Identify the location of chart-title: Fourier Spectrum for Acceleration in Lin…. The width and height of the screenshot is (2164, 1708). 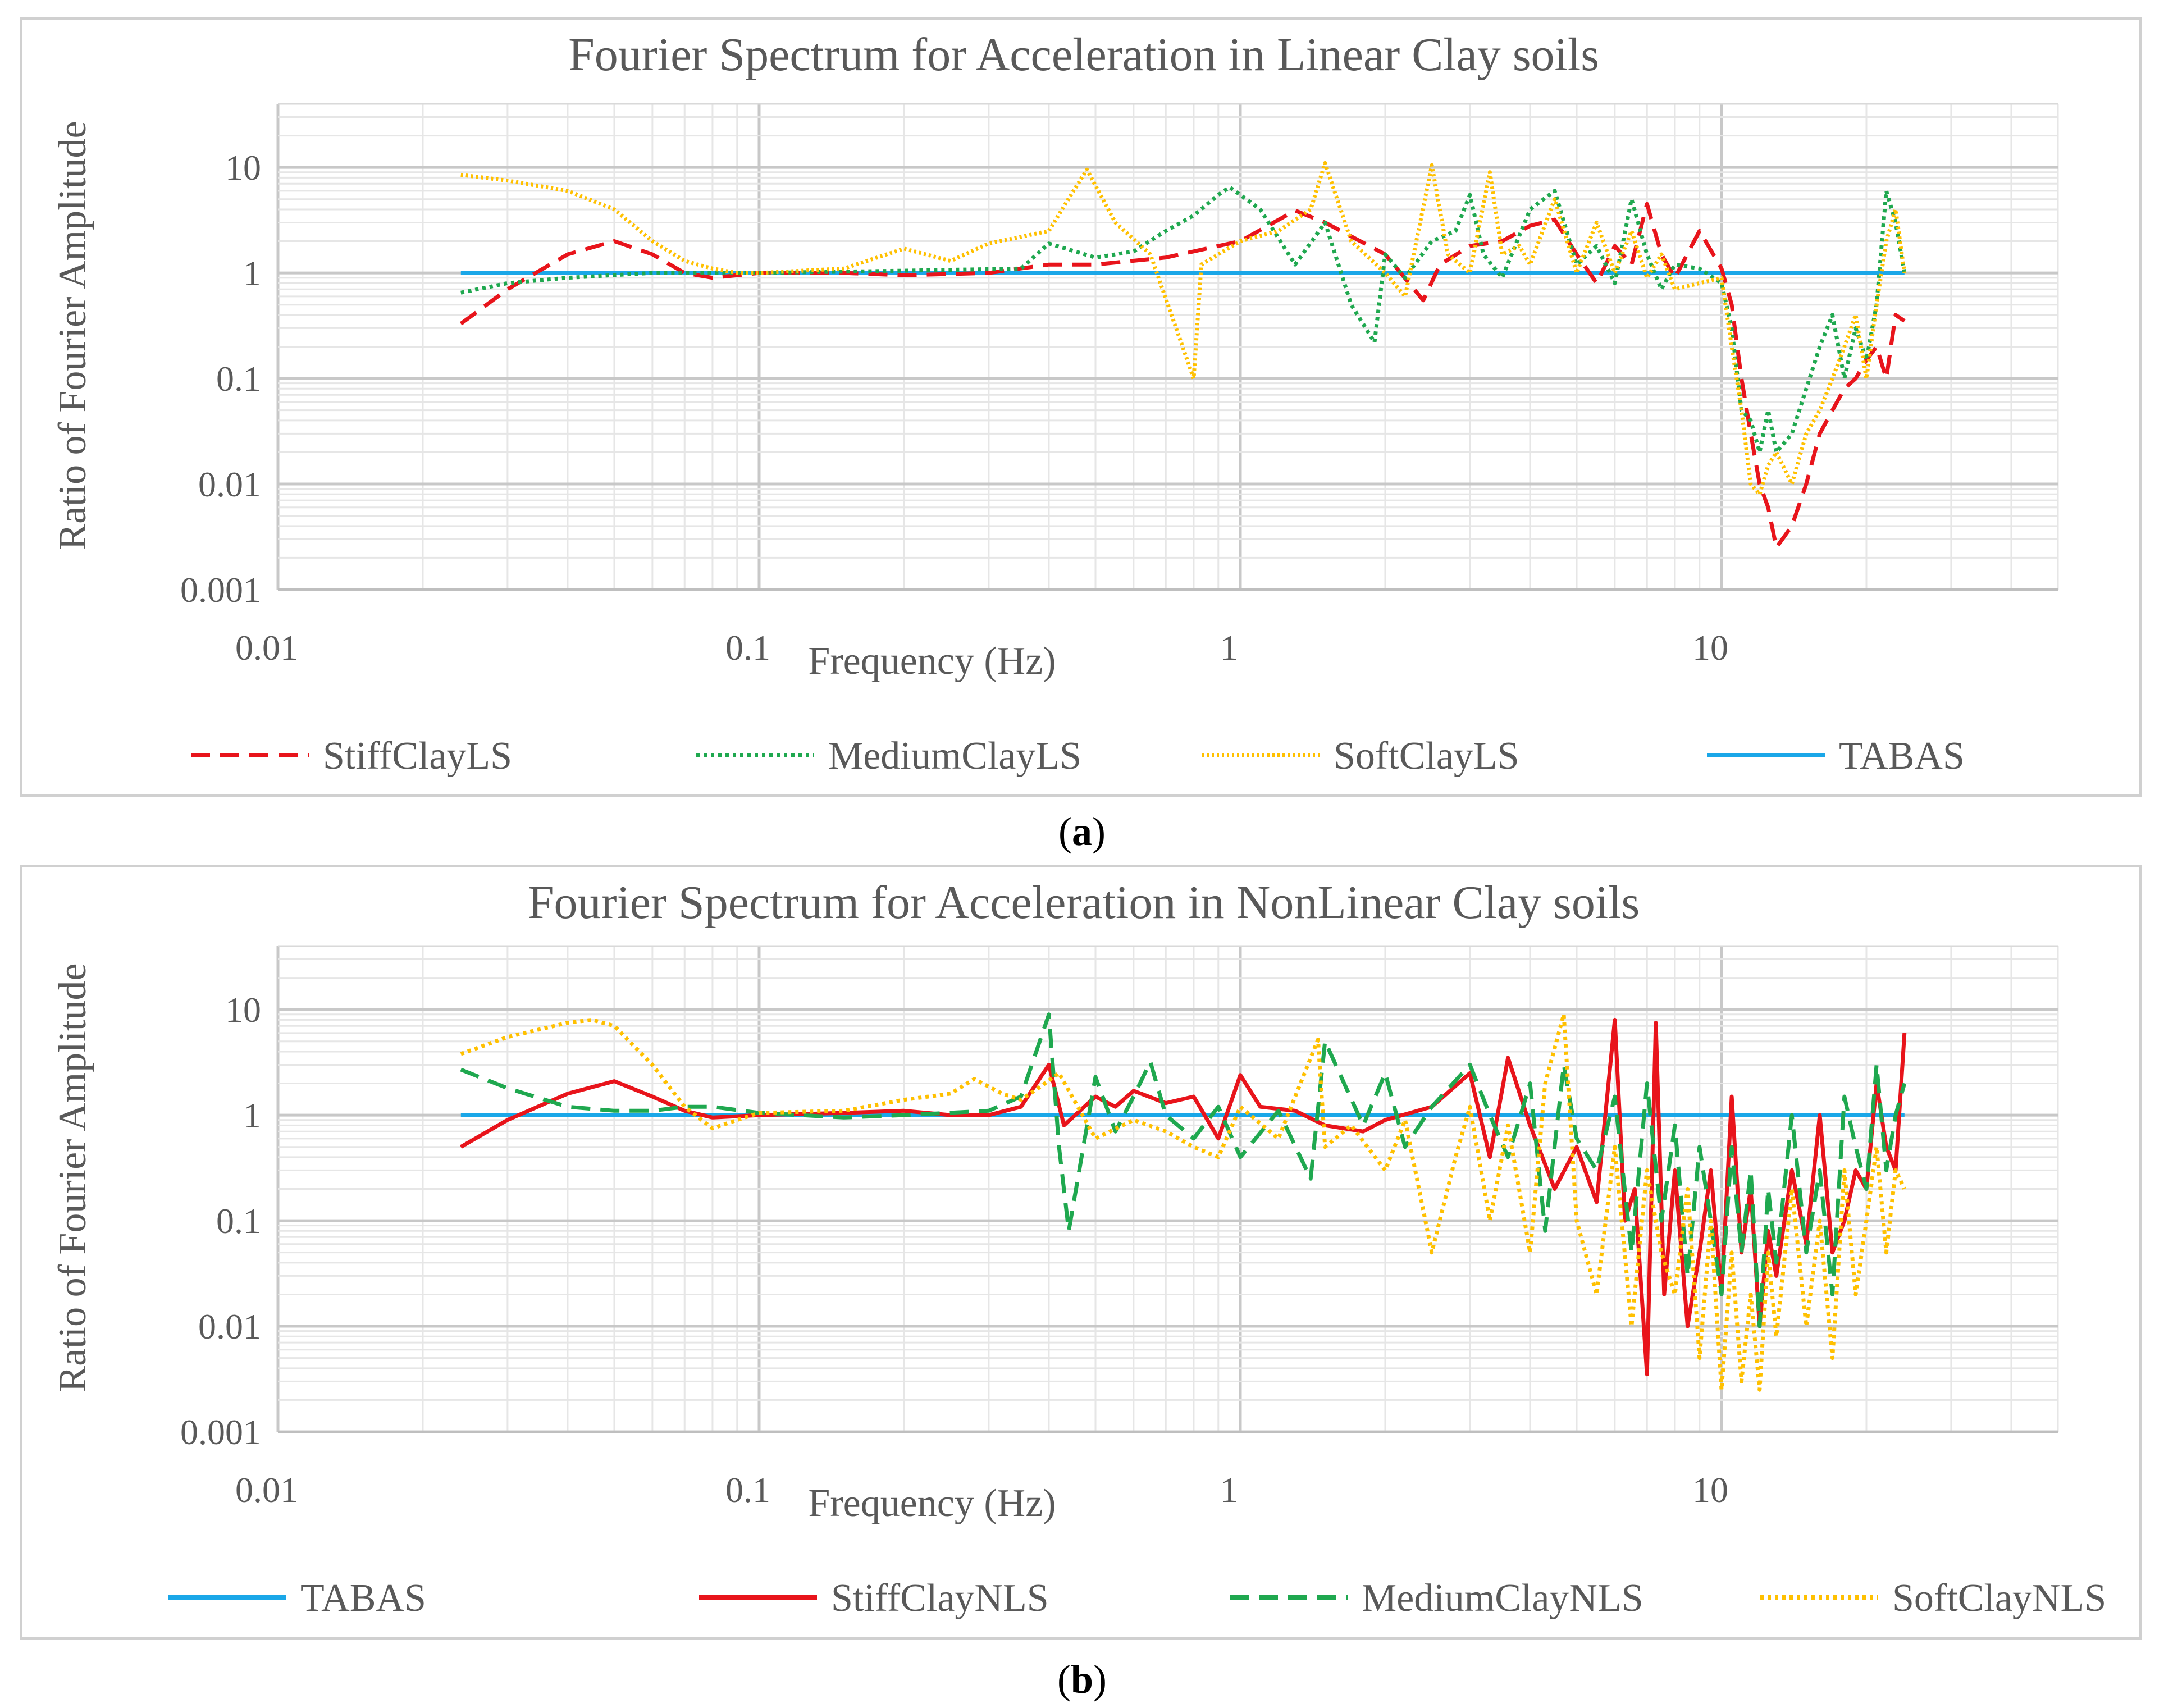
(1083, 55).